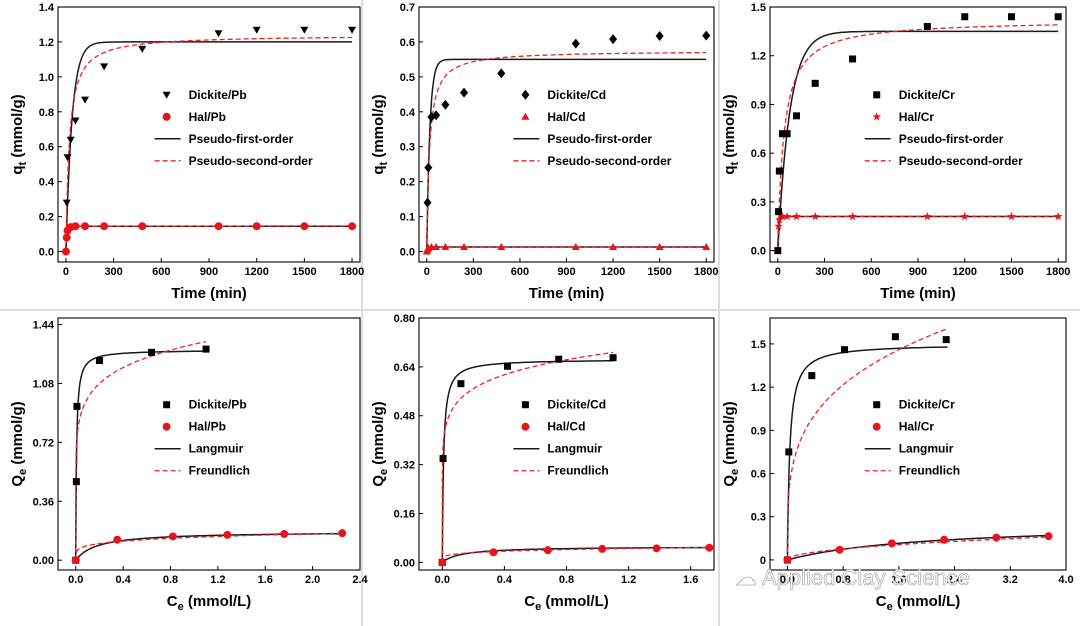 This screenshot has height=626, width=1080. I want to click on x-tick-label: 4.0, so click(1065, 580).